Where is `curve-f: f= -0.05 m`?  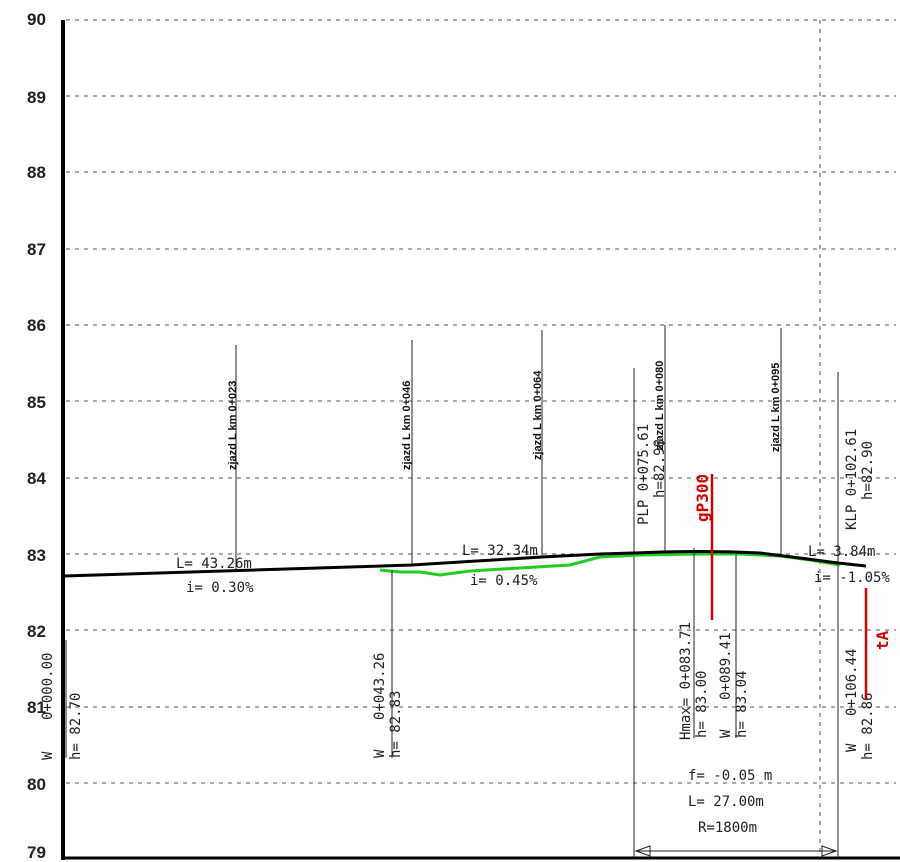 curve-f: f= -0.05 m is located at coordinates (730, 776).